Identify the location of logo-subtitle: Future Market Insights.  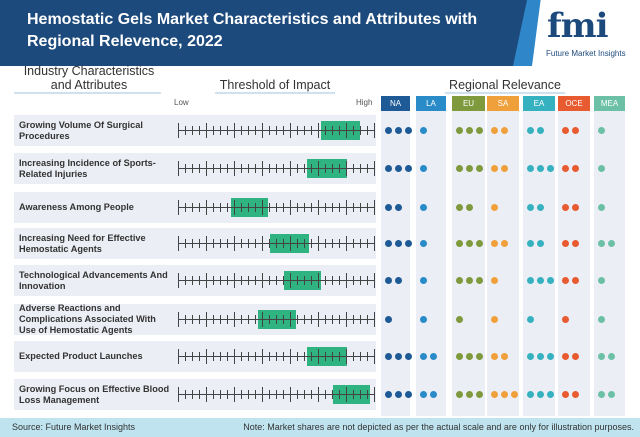
(586, 53).